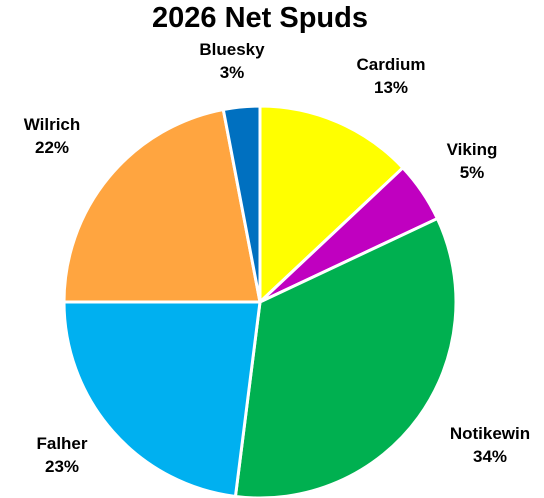 The width and height of the screenshot is (544, 498). I want to click on slice-label-wilrich: Wilrich, so click(52, 124).